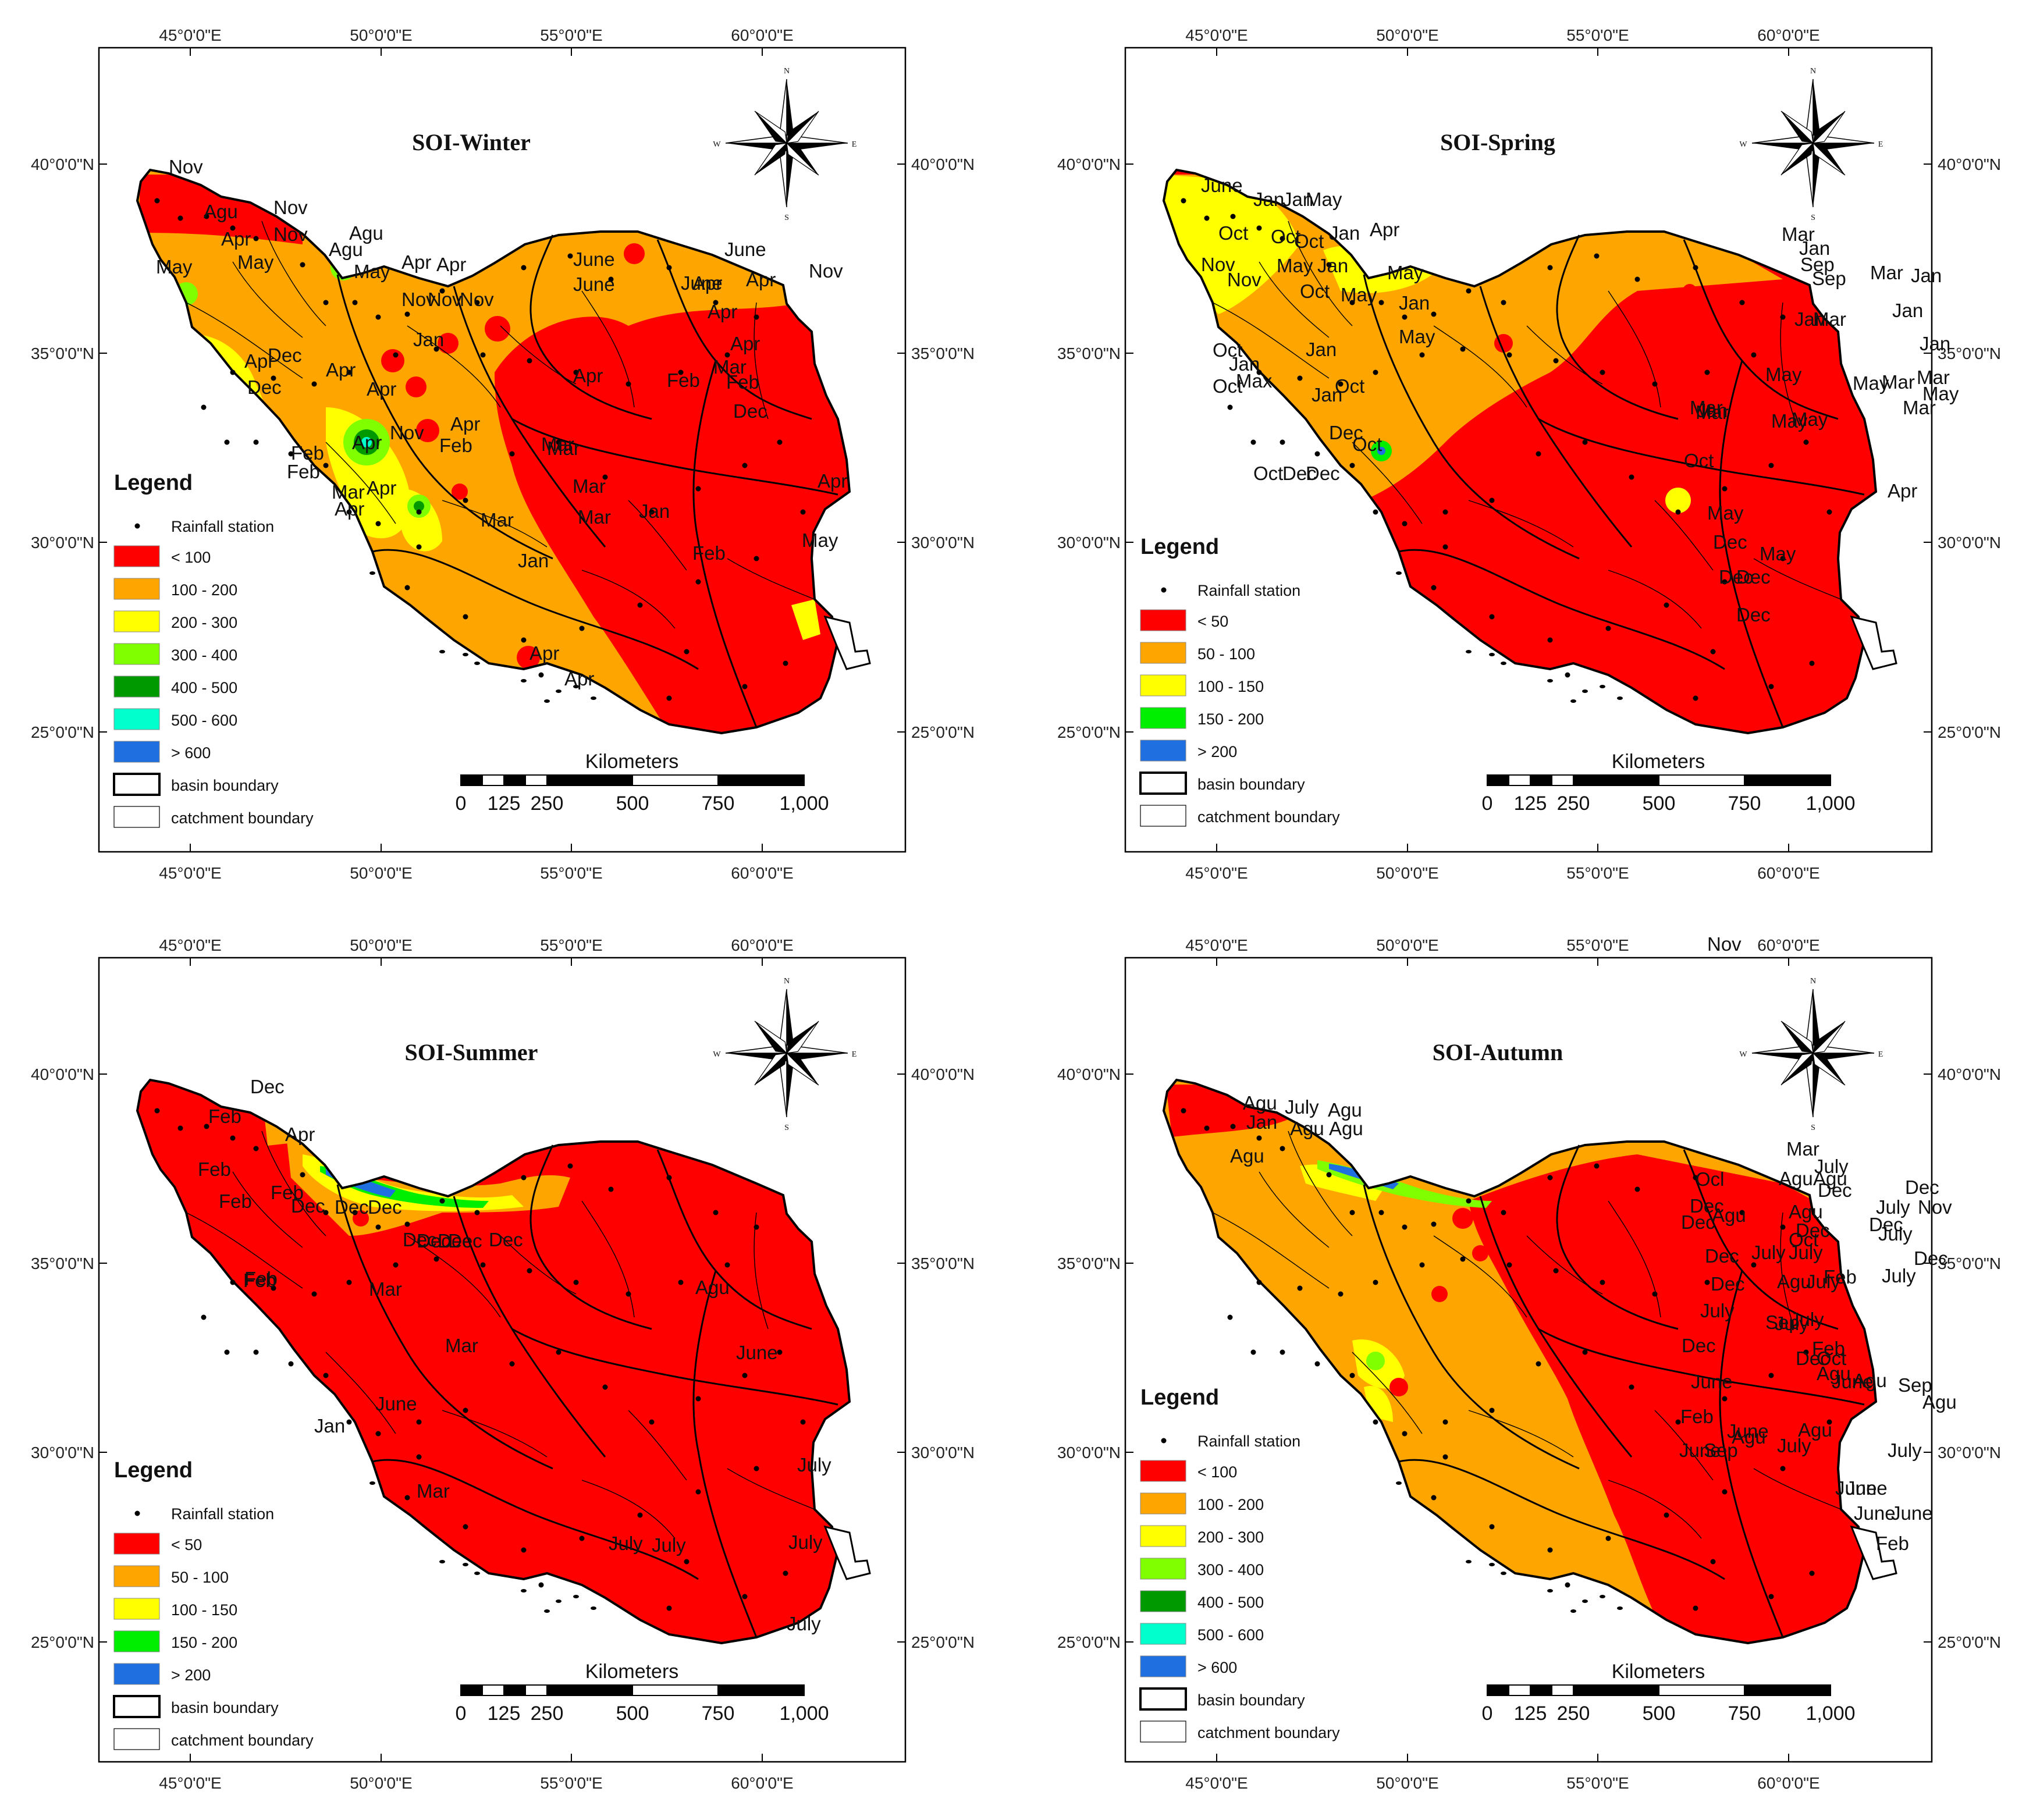 The width and height of the screenshot is (2040, 1820). I want to click on rainfall-zone, so click(1672, 1398).